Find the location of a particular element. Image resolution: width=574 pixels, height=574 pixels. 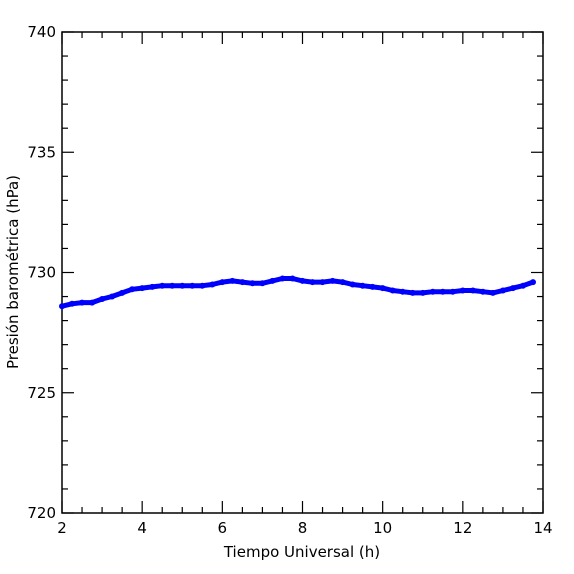

x-tick-label: 2 is located at coordinates (62, 528).